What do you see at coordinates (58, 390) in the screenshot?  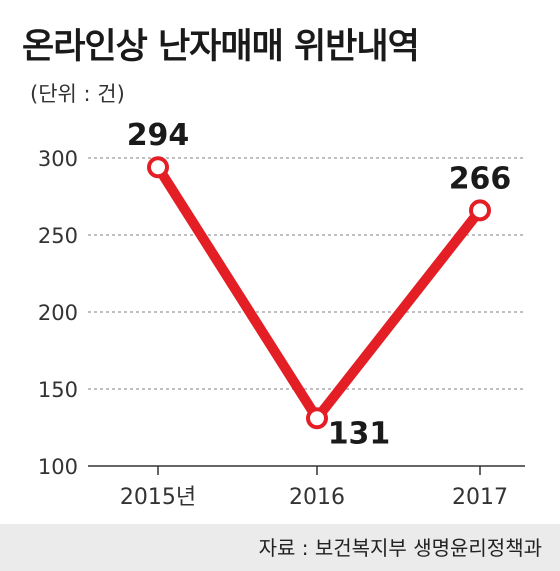 I see `y-tick-label-150: 150` at bounding box center [58, 390].